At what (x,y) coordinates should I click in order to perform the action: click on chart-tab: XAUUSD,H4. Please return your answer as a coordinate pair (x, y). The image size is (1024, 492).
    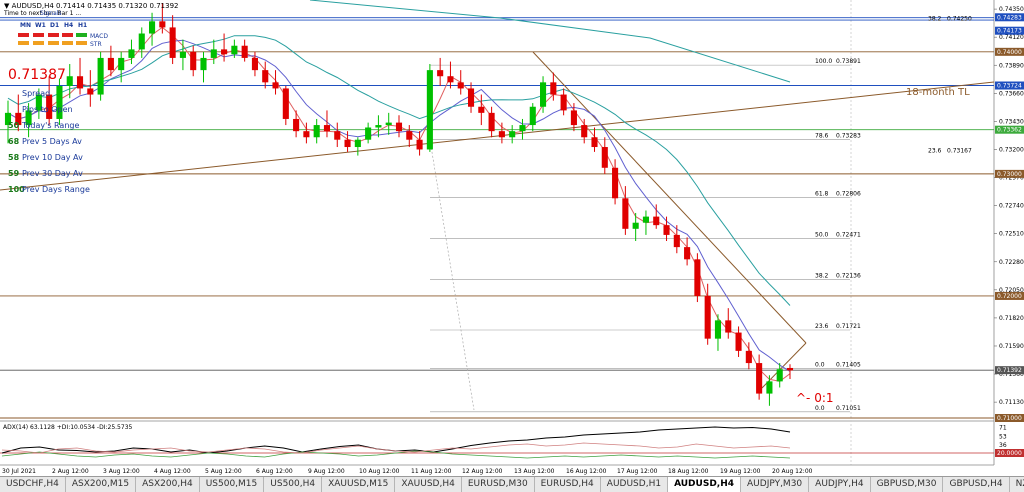
    Looking at the image, I should click on (428, 484).